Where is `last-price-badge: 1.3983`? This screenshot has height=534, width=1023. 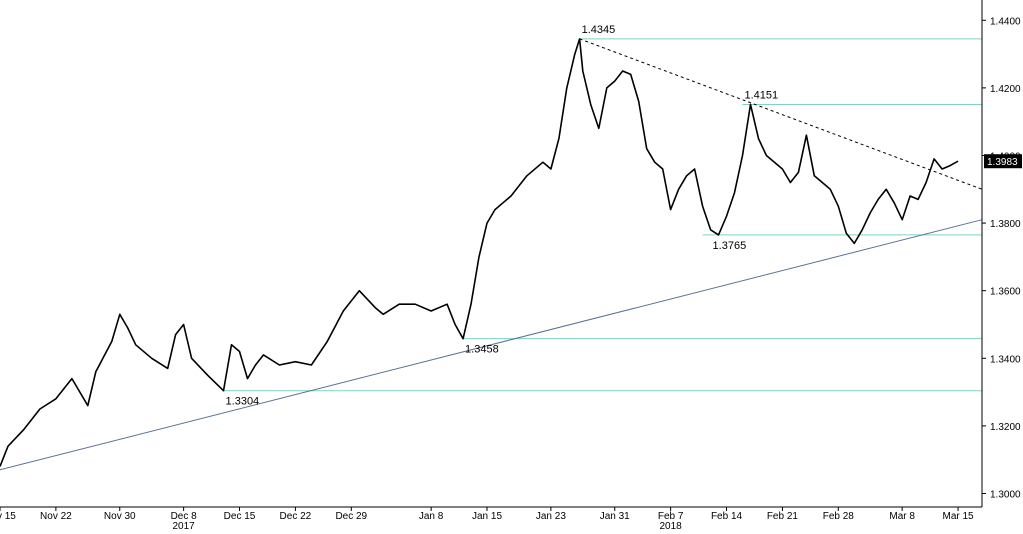 last-price-badge: 1.3983 is located at coordinates (1003, 161).